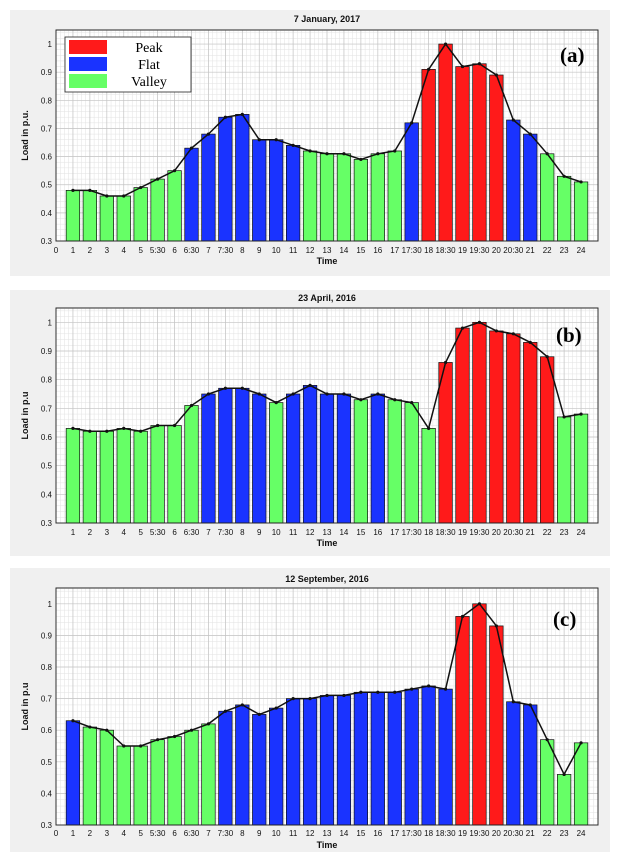 Image resolution: width=620 pixels, height=857 pixels. Describe the element at coordinates (496, 833) in the screenshot. I see `x-tick-label: 20` at that location.